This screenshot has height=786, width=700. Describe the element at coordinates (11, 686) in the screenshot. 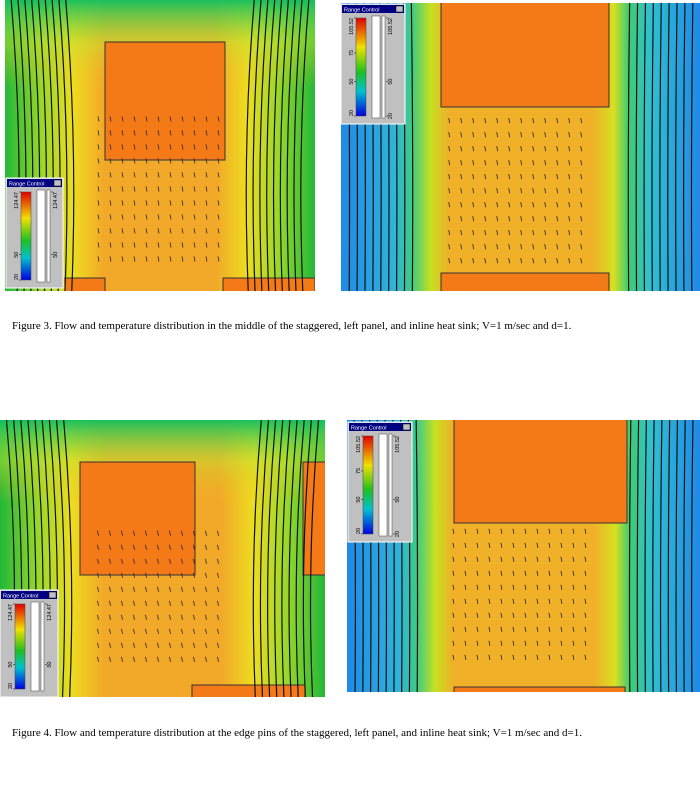

I see `scale-label: 20` at that location.